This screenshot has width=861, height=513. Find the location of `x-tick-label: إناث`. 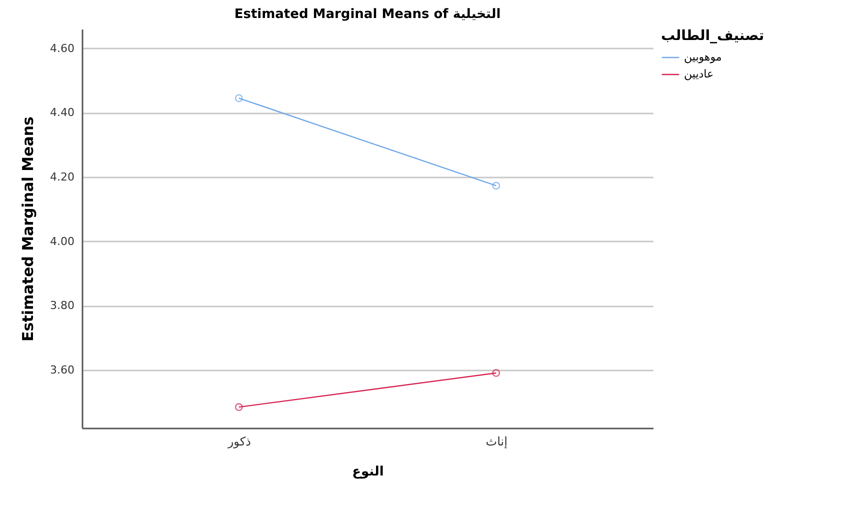

x-tick-label: إناث is located at coordinates (497, 441).